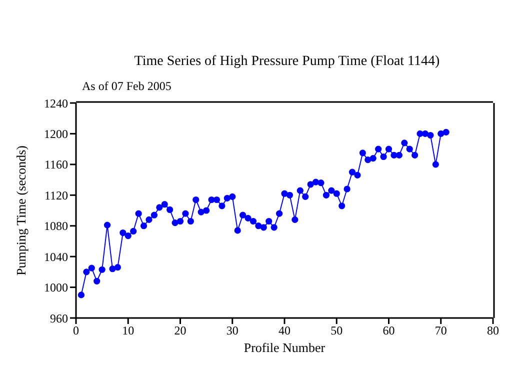  What do you see at coordinates (128, 331) in the screenshot?
I see `x-tick-label: 10` at bounding box center [128, 331].